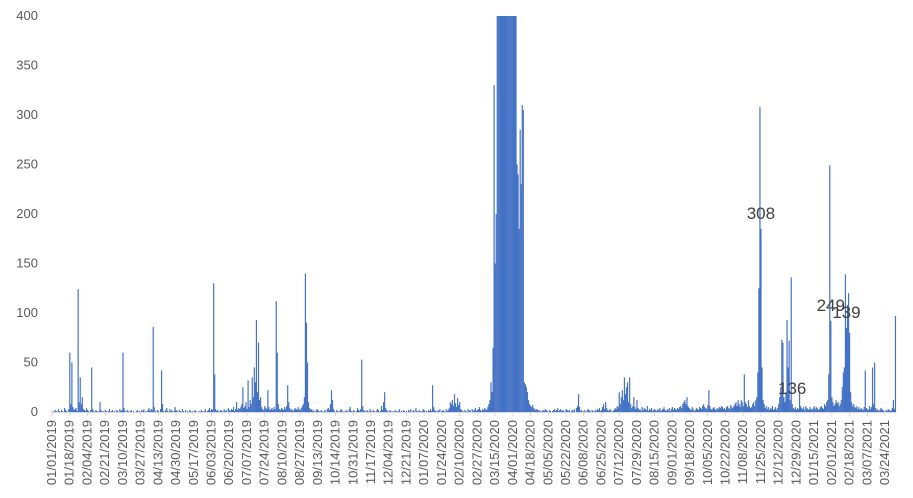 This screenshot has width=913, height=498. What do you see at coordinates (34, 411) in the screenshot?
I see `y-tick-label: 0` at bounding box center [34, 411].